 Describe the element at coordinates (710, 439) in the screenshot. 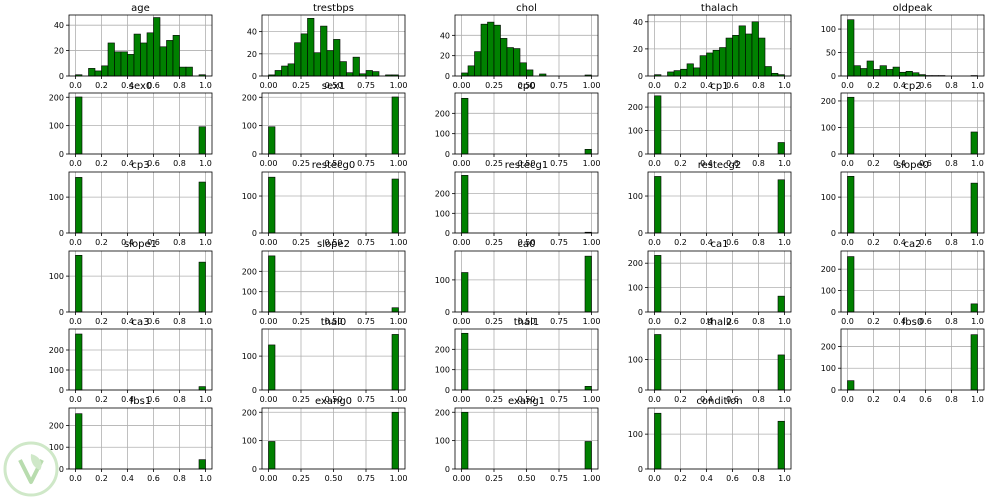

I see `histogram-condition: 0 100 0.0 0.2 0.4 0.6 0.8 1.0 condition` at that location.